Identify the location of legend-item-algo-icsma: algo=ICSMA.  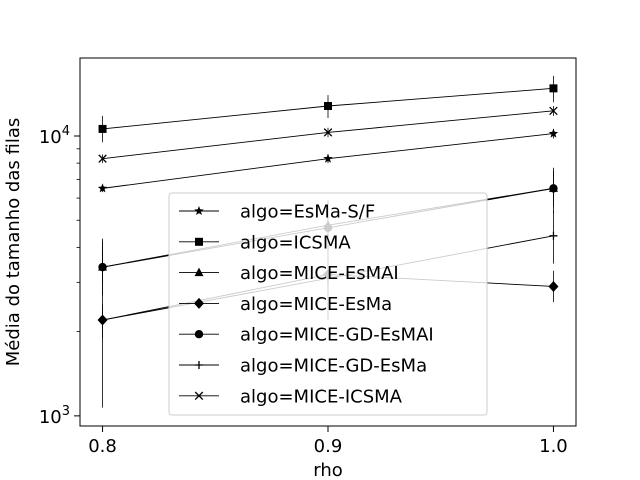
(265, 242).